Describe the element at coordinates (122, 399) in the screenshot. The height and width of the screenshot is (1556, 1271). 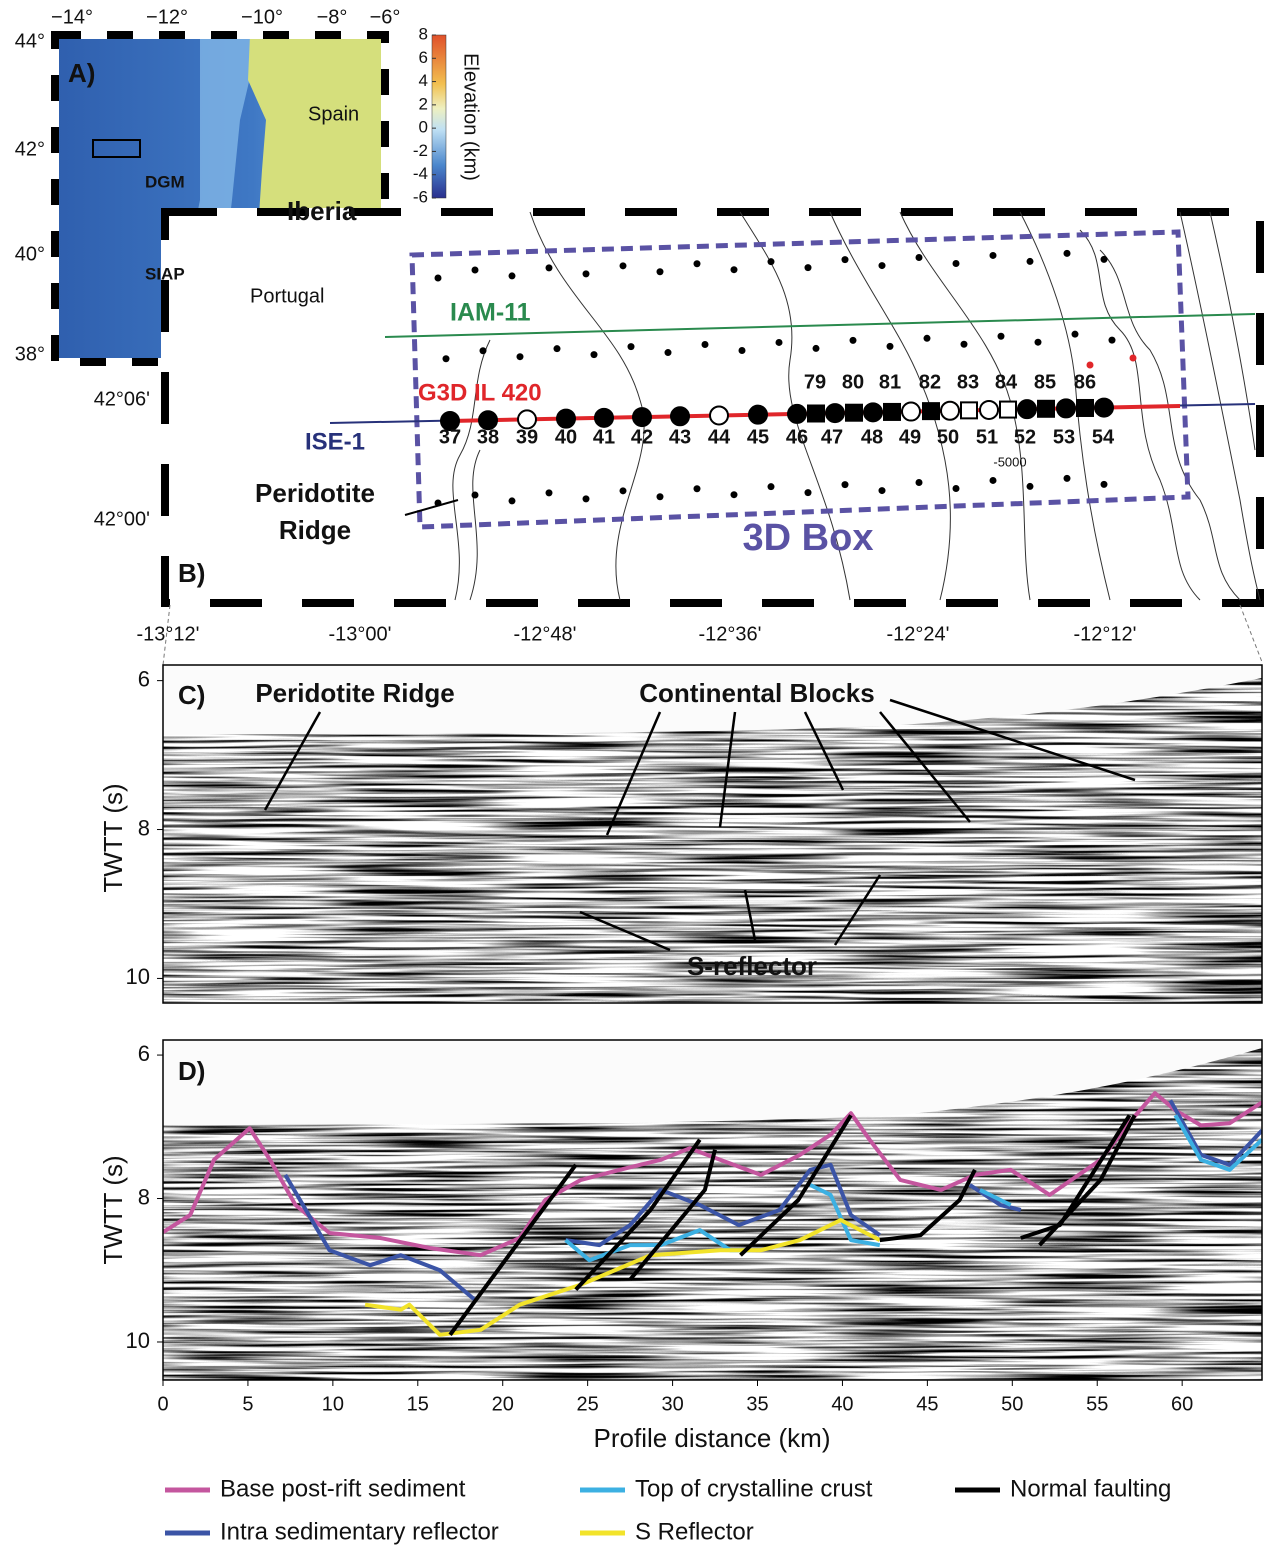
I see `lat-tick-label: 42°06'` at that location.